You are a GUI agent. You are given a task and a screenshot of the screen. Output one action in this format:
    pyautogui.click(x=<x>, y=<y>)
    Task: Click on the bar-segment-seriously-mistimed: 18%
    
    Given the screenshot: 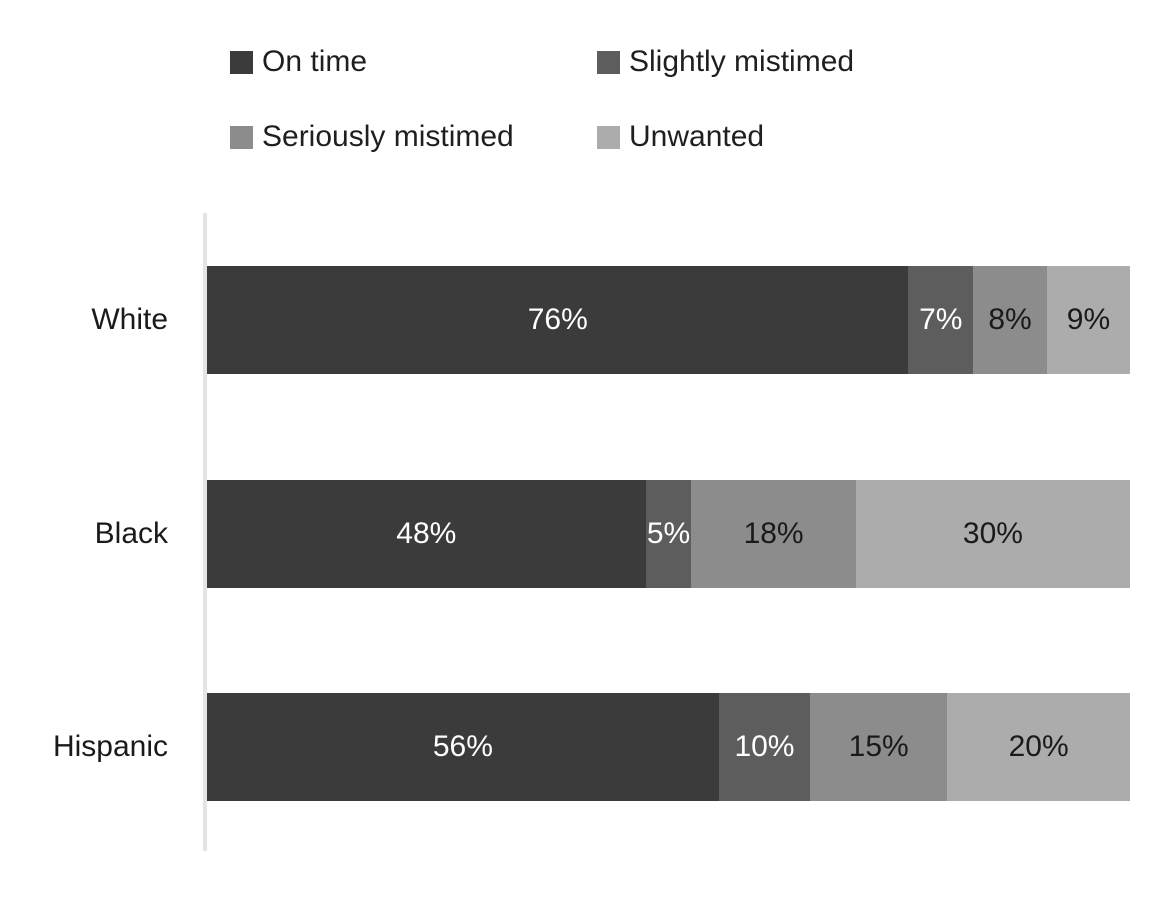 What is the action you would take?
    pyautogui.click(x=773, y=534)
    